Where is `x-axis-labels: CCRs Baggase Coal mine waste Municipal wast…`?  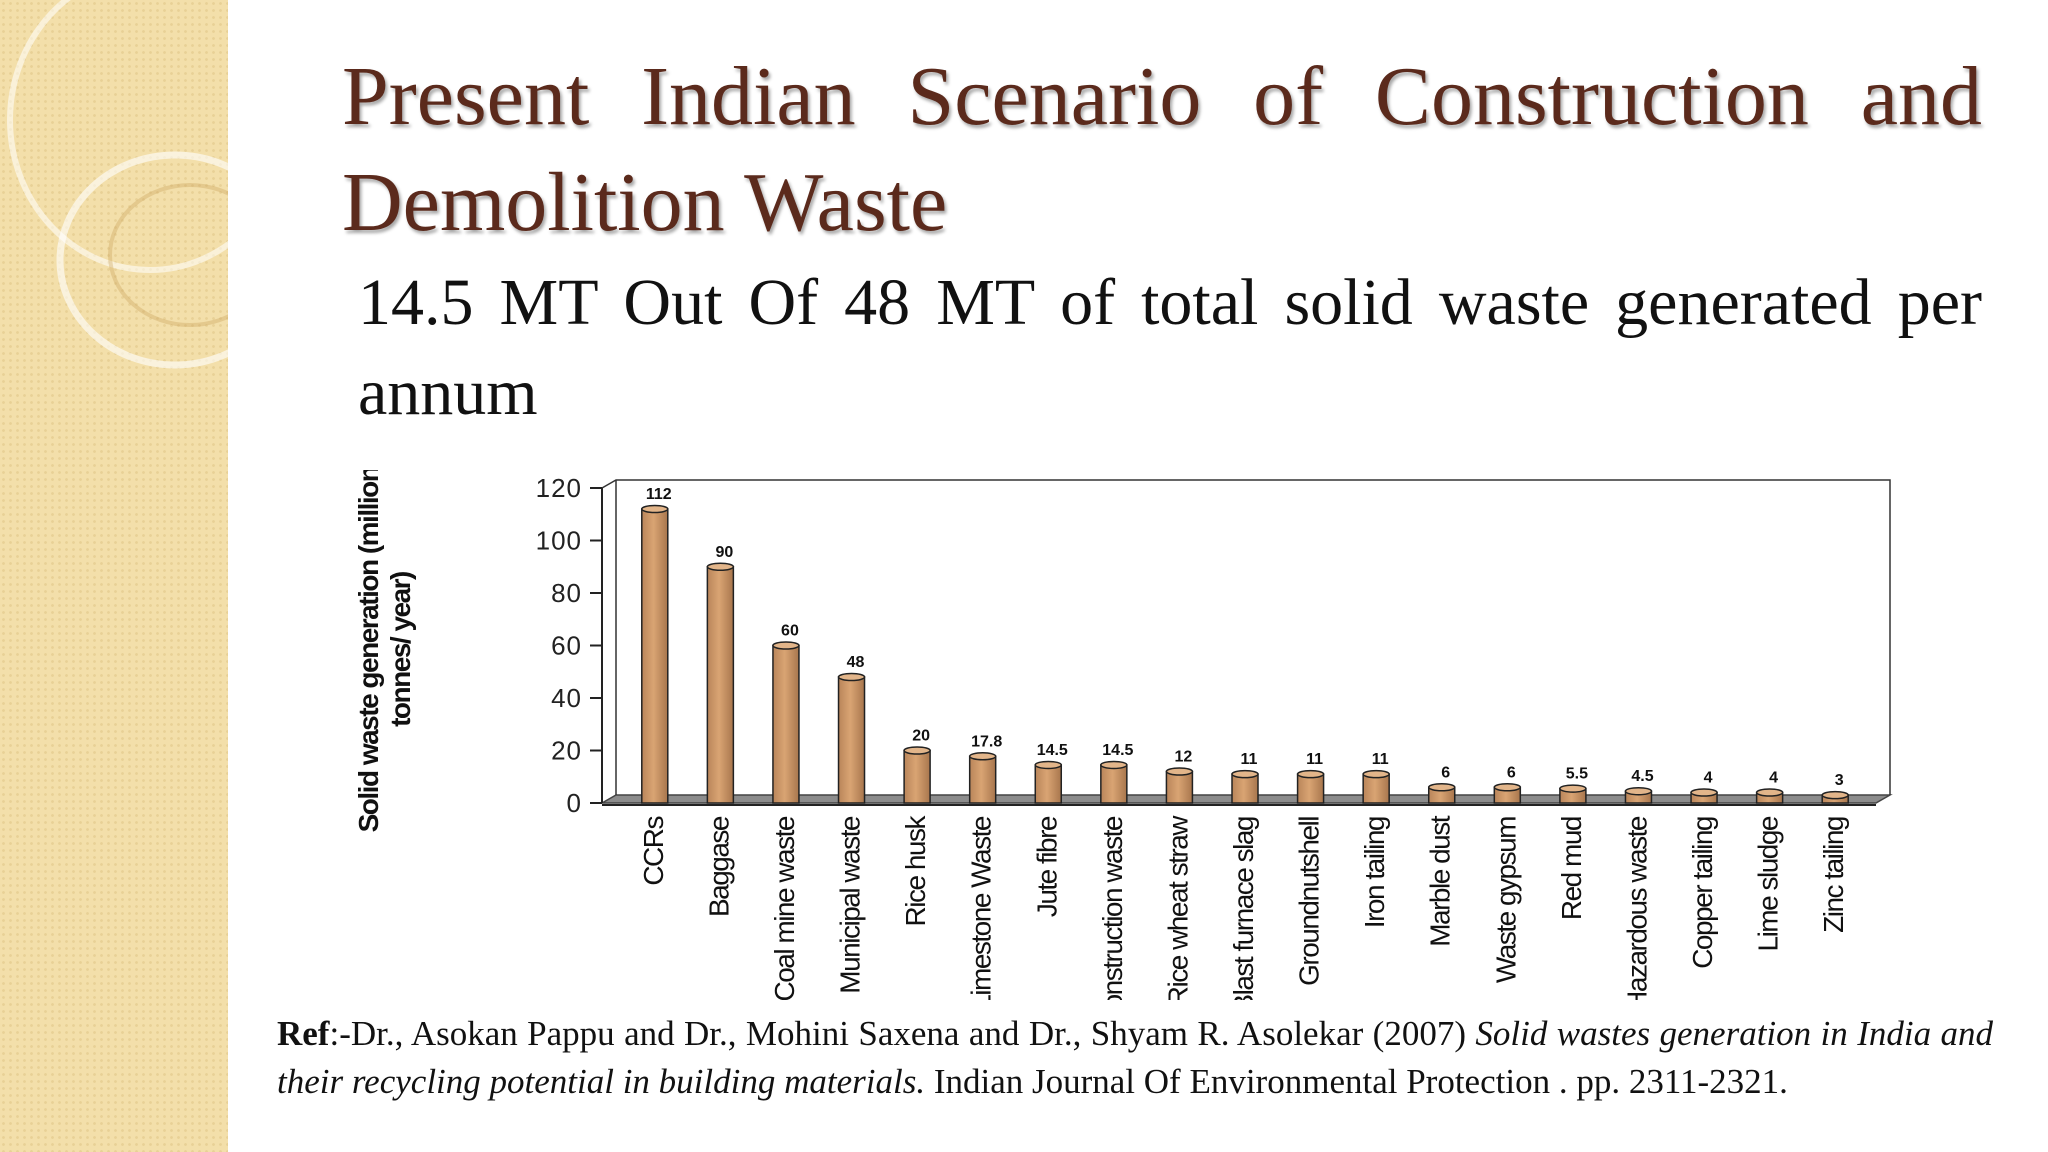 x-axis-labels: CCRs Baggase Coal mine waste Municipal wast… is located at coordinates (1243, 908).